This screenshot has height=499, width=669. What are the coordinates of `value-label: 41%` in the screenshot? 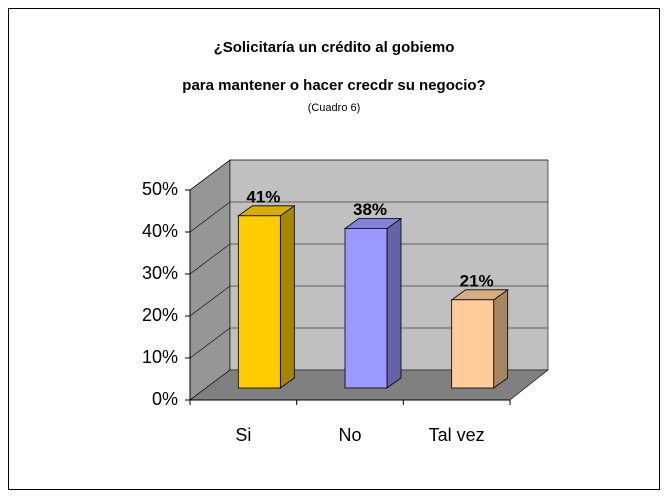 It's located at (263, 196).